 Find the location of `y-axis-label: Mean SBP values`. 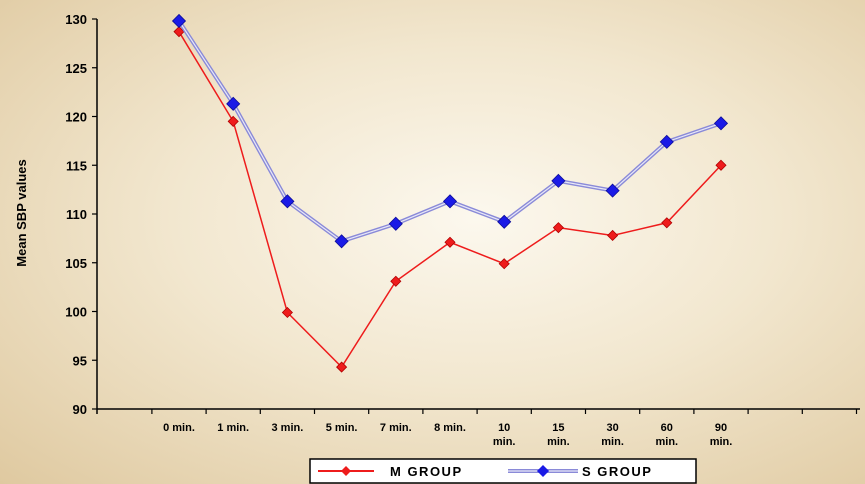

y-axis-label: Mean SBP values is located at coordinates (21, 212).